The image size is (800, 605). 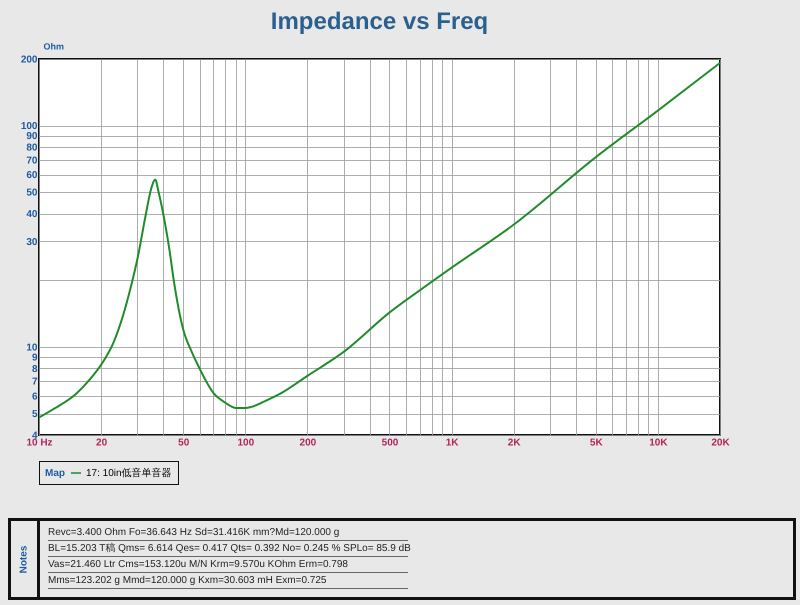 What do you see at coordinates (35, 369) in the screenshot?
I see `y-tick-label: 8` at bounding box center [35, 369].